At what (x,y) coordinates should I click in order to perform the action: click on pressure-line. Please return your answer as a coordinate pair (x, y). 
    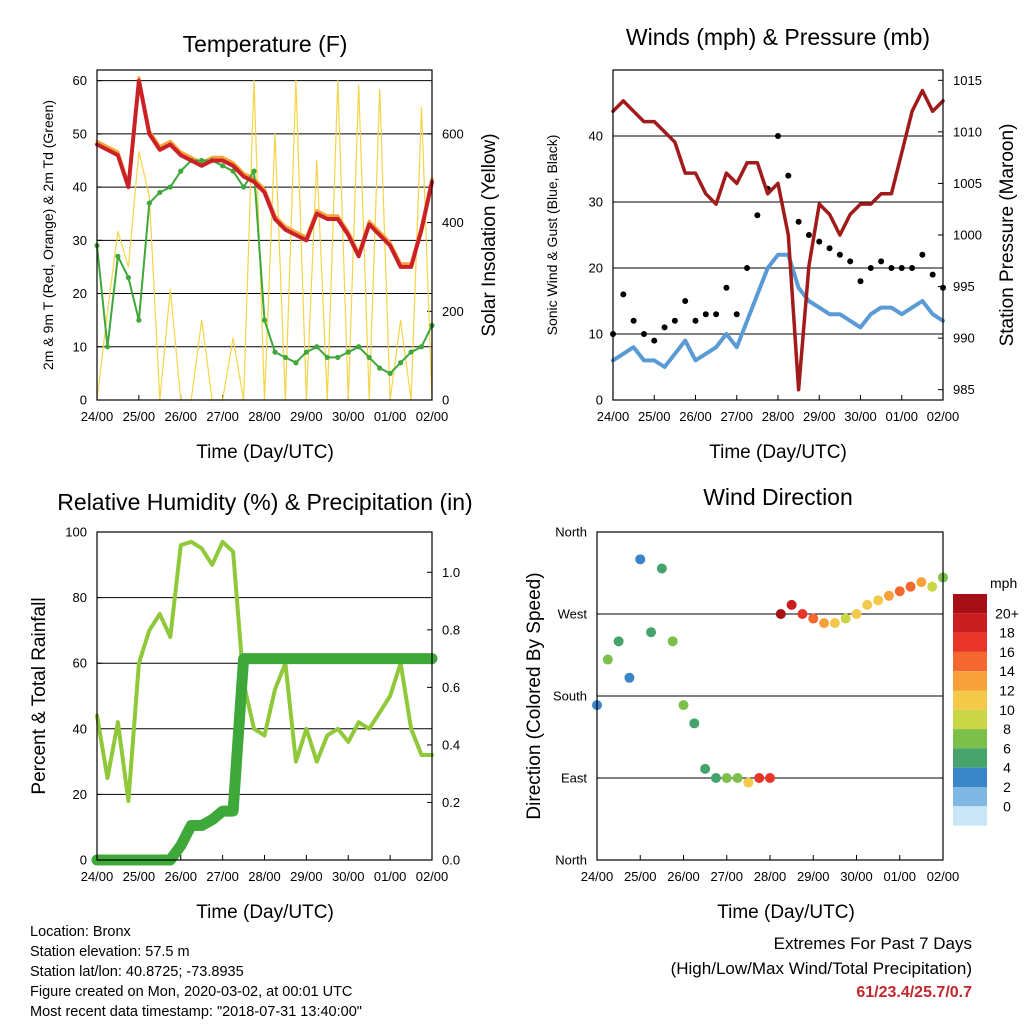
    Looking at the image, I should click on (778, 240).